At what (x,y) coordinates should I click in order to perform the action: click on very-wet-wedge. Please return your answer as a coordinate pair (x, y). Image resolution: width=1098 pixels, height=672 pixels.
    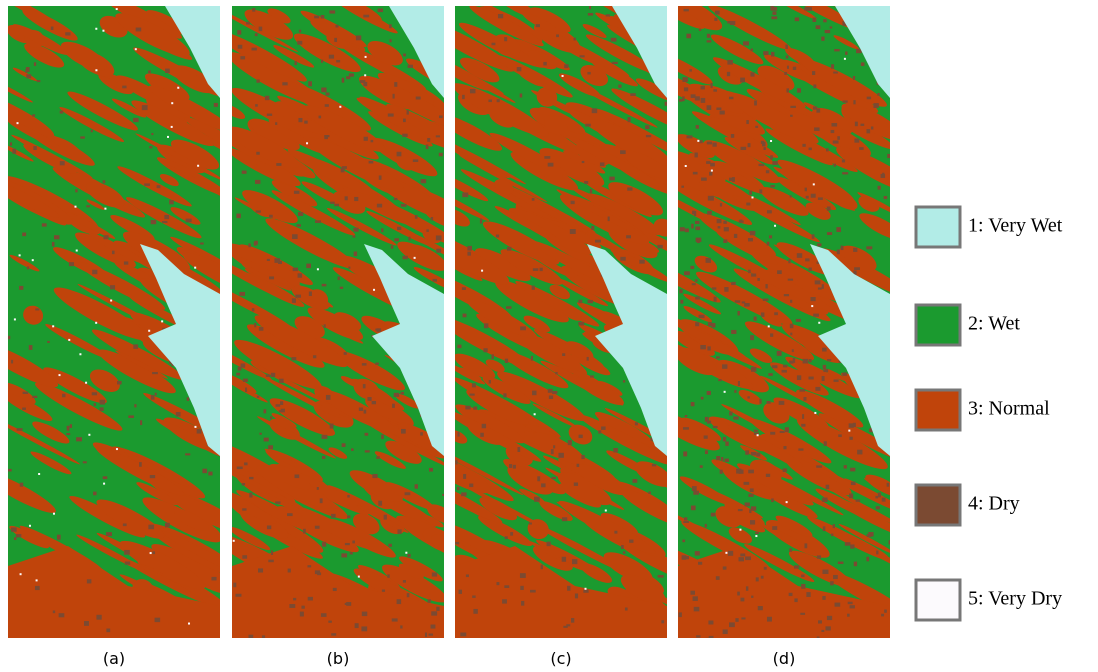
    Looking at the image, I should click on (404, 350).